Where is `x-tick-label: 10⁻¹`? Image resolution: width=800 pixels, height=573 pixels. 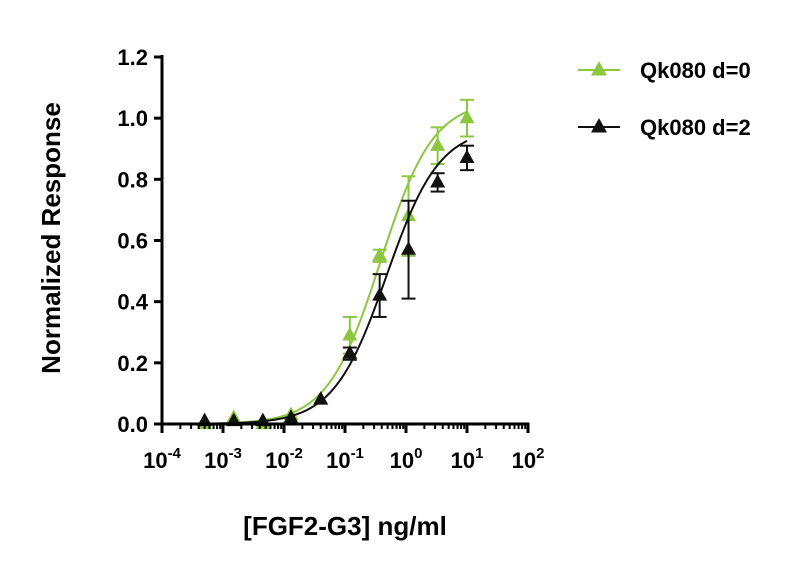 x-tick-label: 10⁻¹ is located at coordinates (345, 459).